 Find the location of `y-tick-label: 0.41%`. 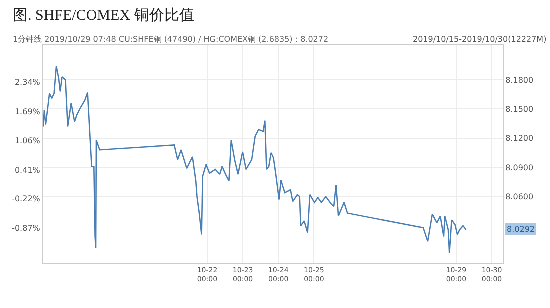

y-tick-label: 0.41% is located at coordinates (27, 170).